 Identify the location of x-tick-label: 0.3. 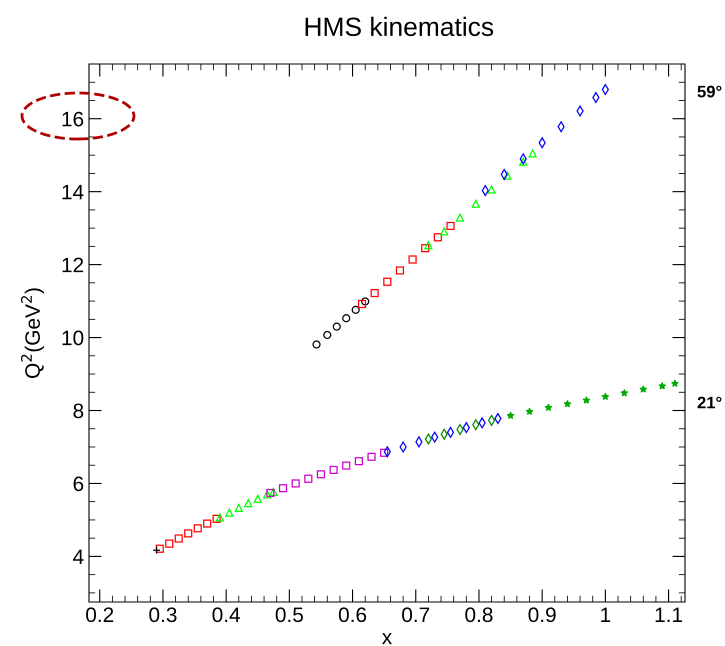
(163, 614).